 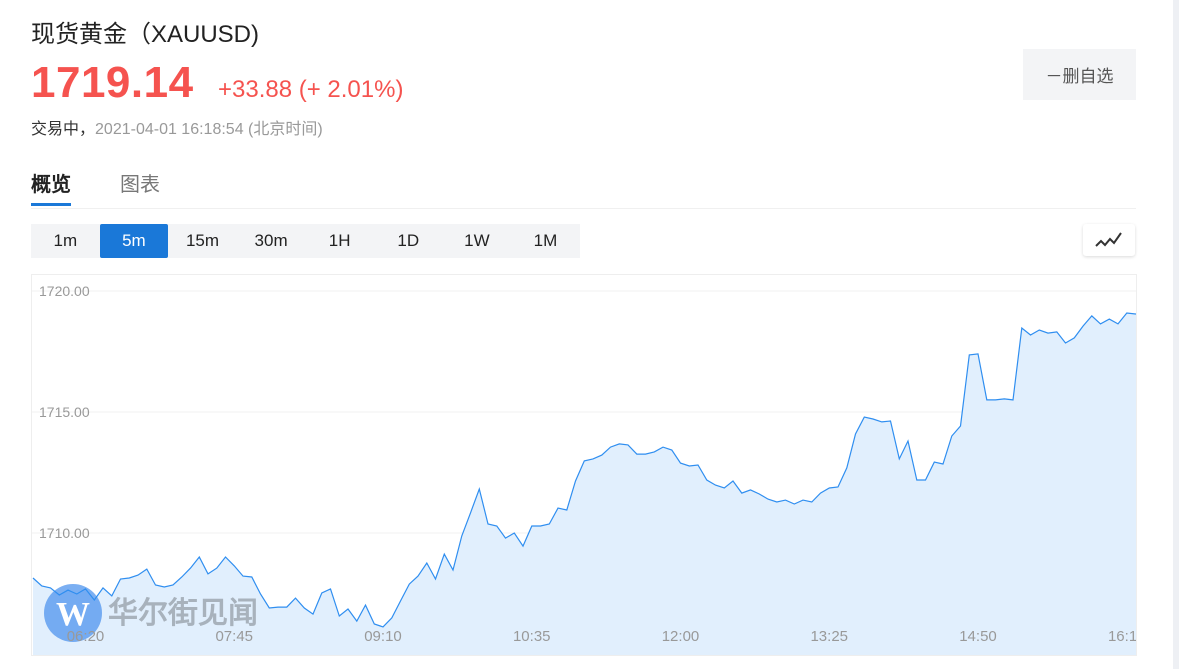 What do you see at coordinates (63, 129) in the screenshot?
I see `status-text: 交易中，` at bounding box center [63, 129].